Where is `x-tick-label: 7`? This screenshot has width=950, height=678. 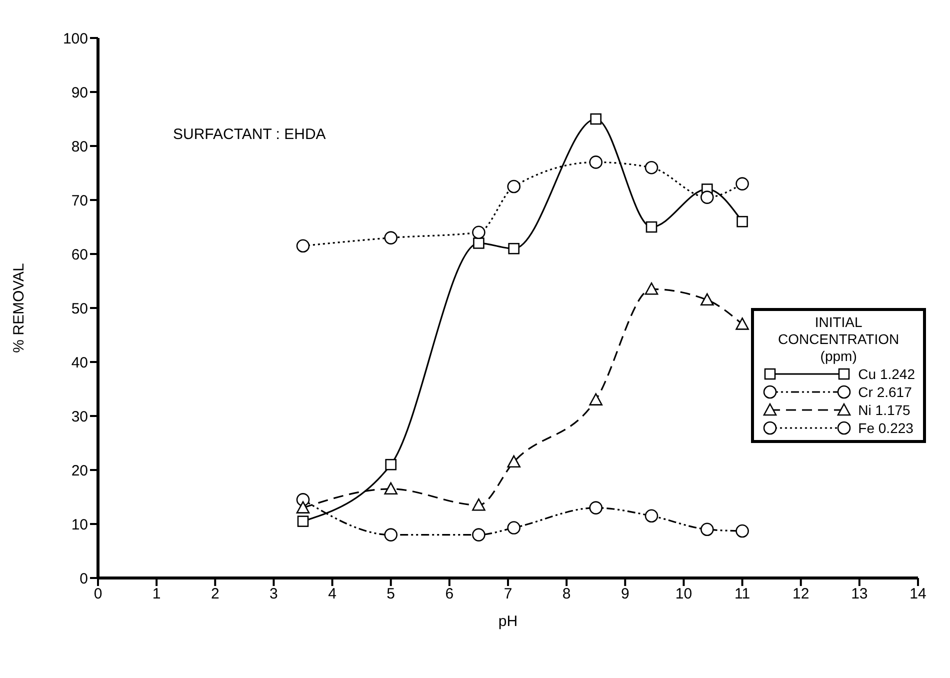 x-tick-label: 7 is located at coordinates (508, 594).